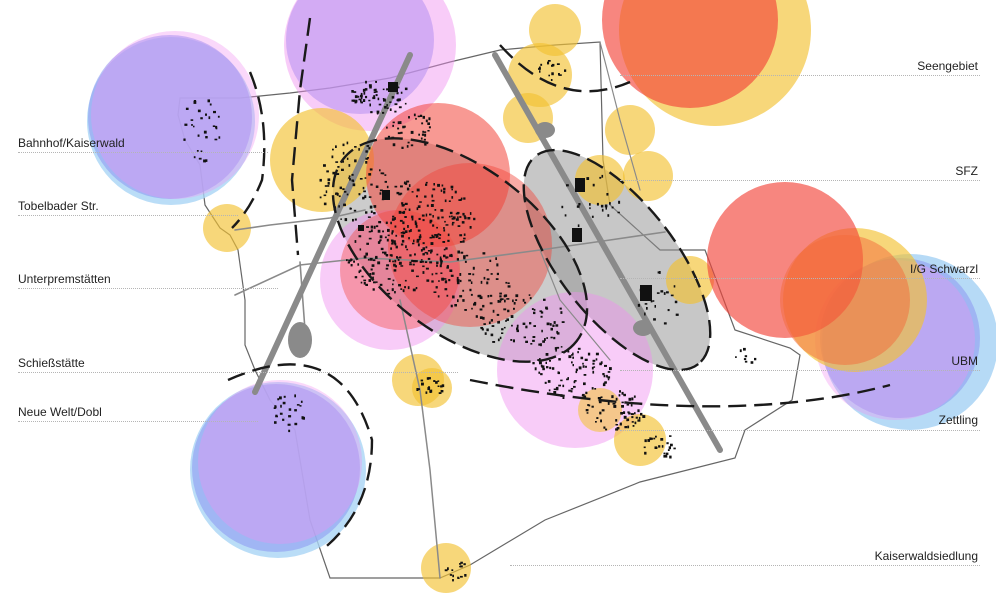  Describe the element at coordinates (966, 171) in the screenshot. I see `label-sfz: SFZ` at that location.